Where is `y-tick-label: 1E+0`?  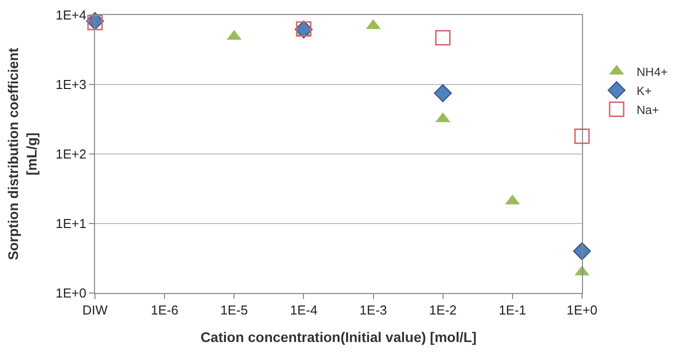 y-tick-label: 1E+0 is located at coordinates (71, 293).